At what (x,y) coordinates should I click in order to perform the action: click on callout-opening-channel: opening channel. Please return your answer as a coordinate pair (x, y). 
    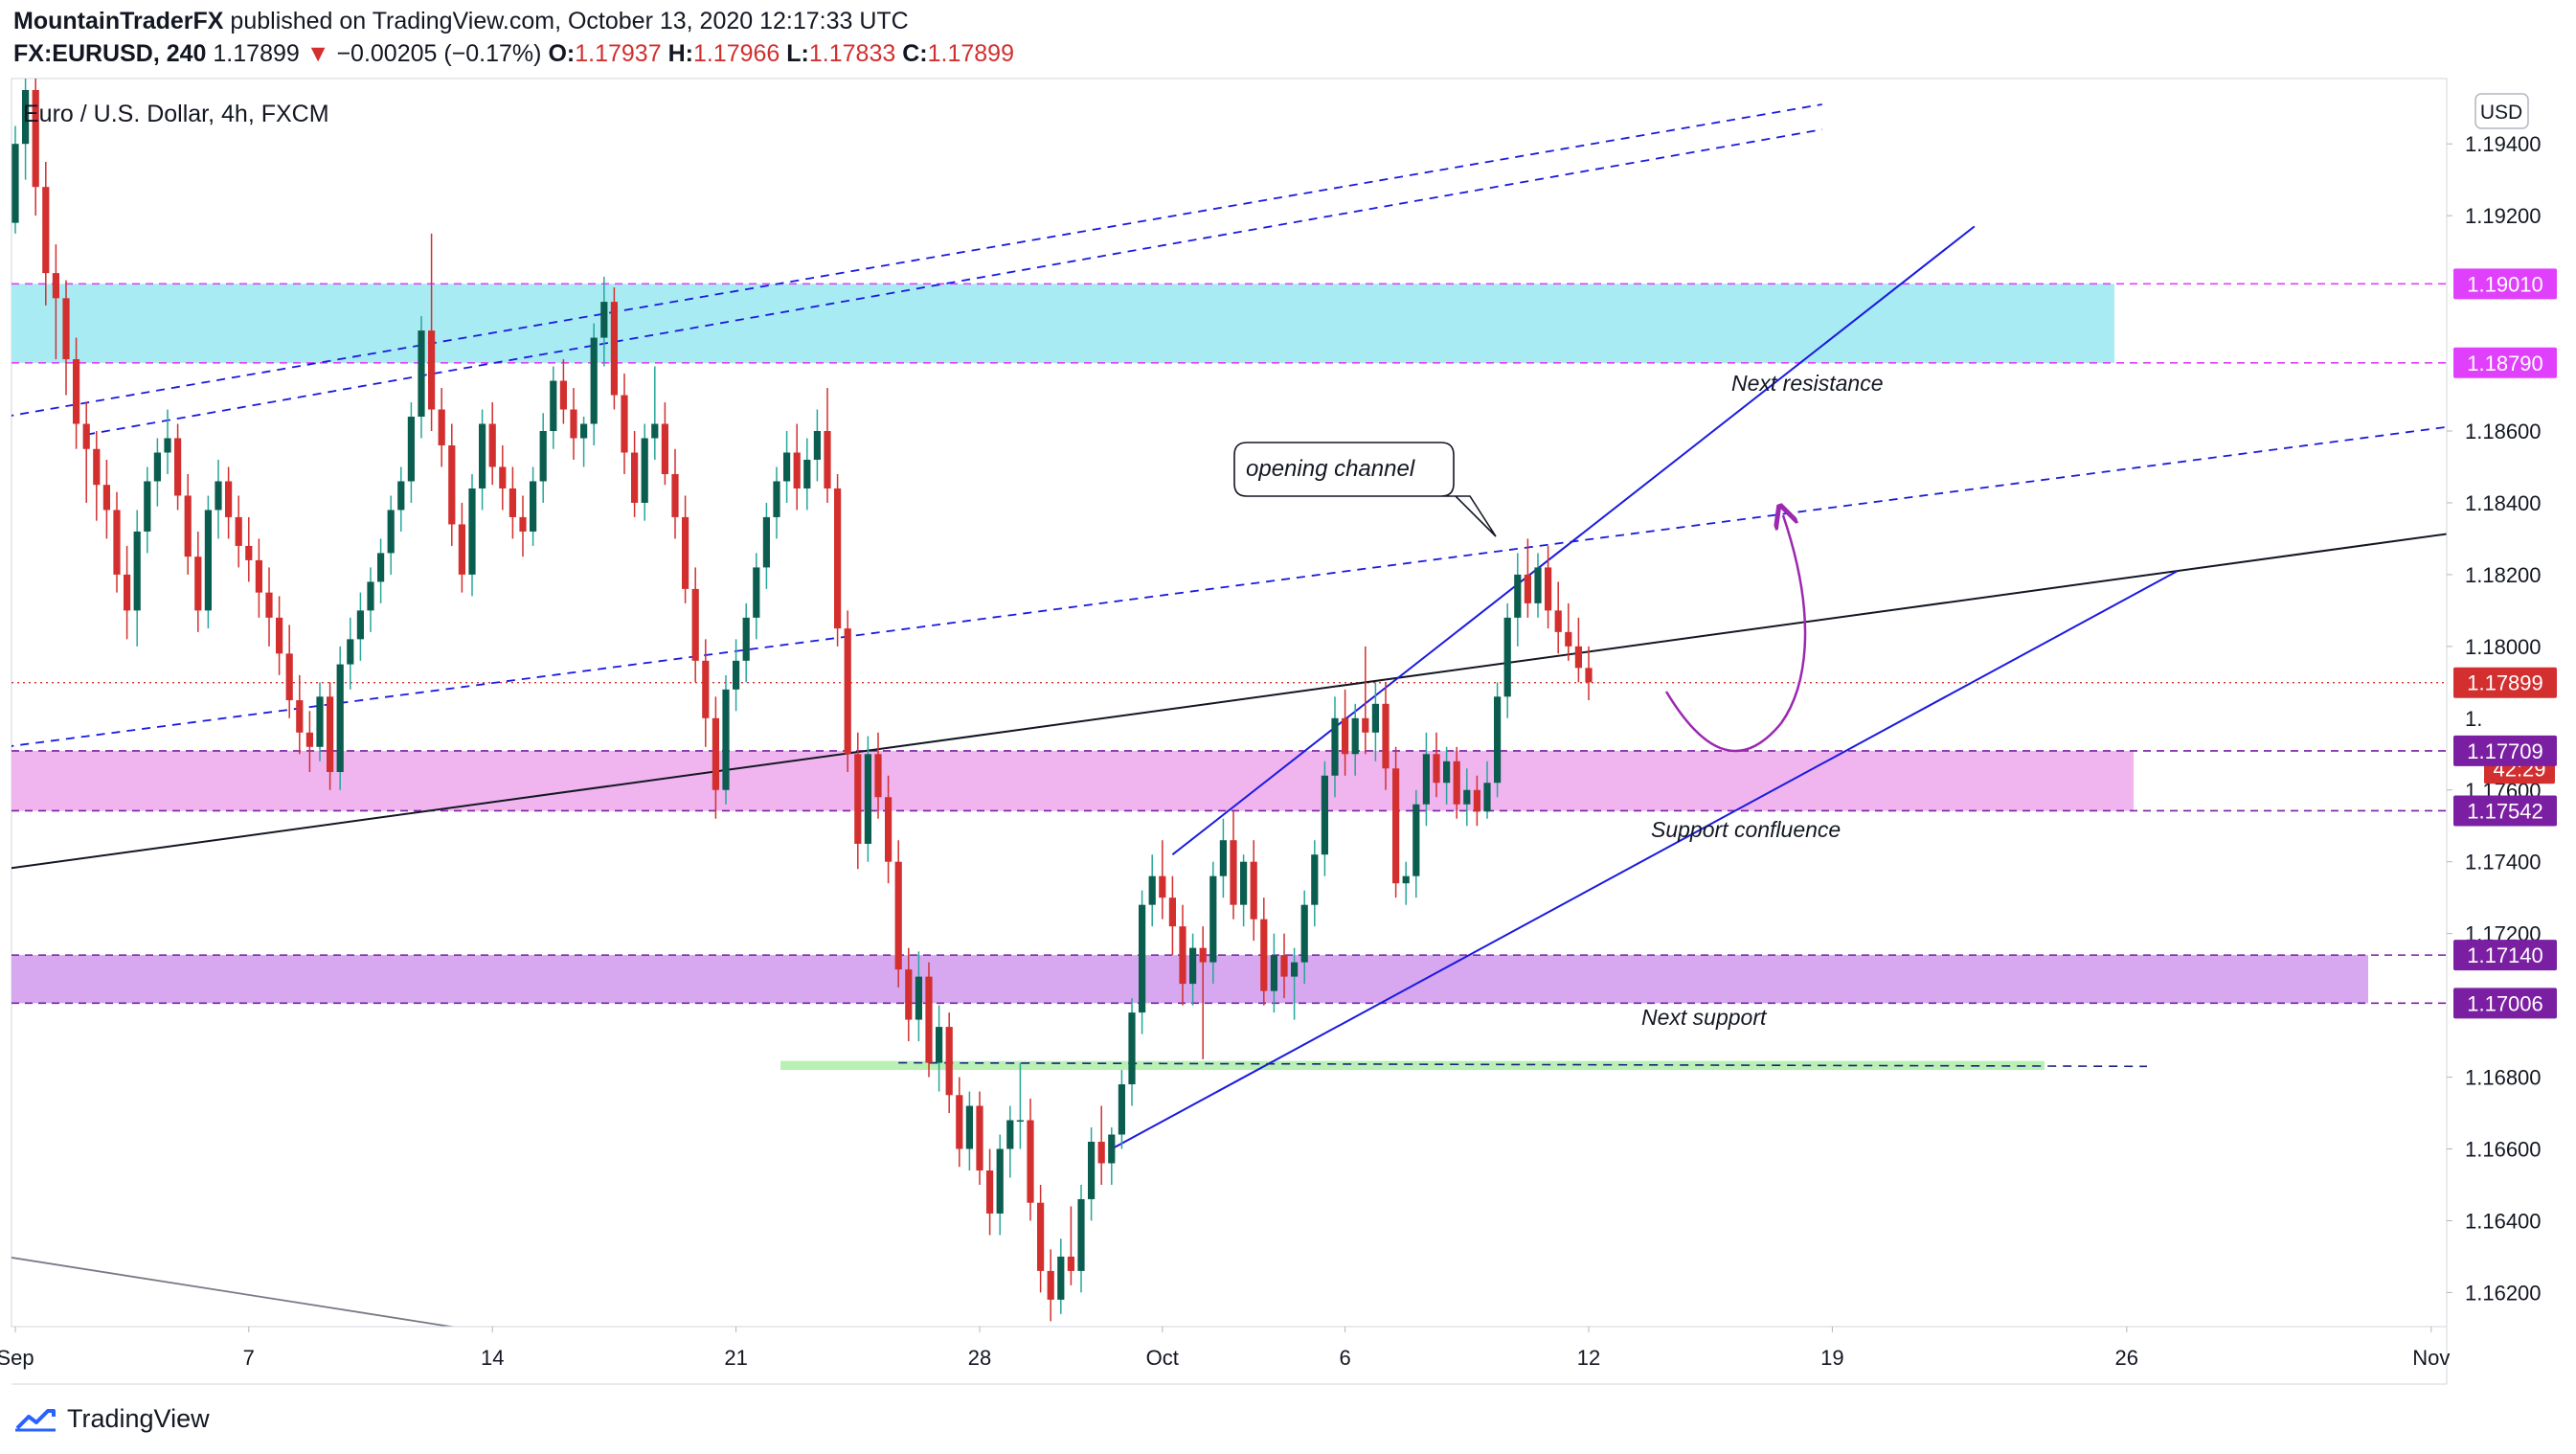
    Looking at the image, I should click on (1365, 489).